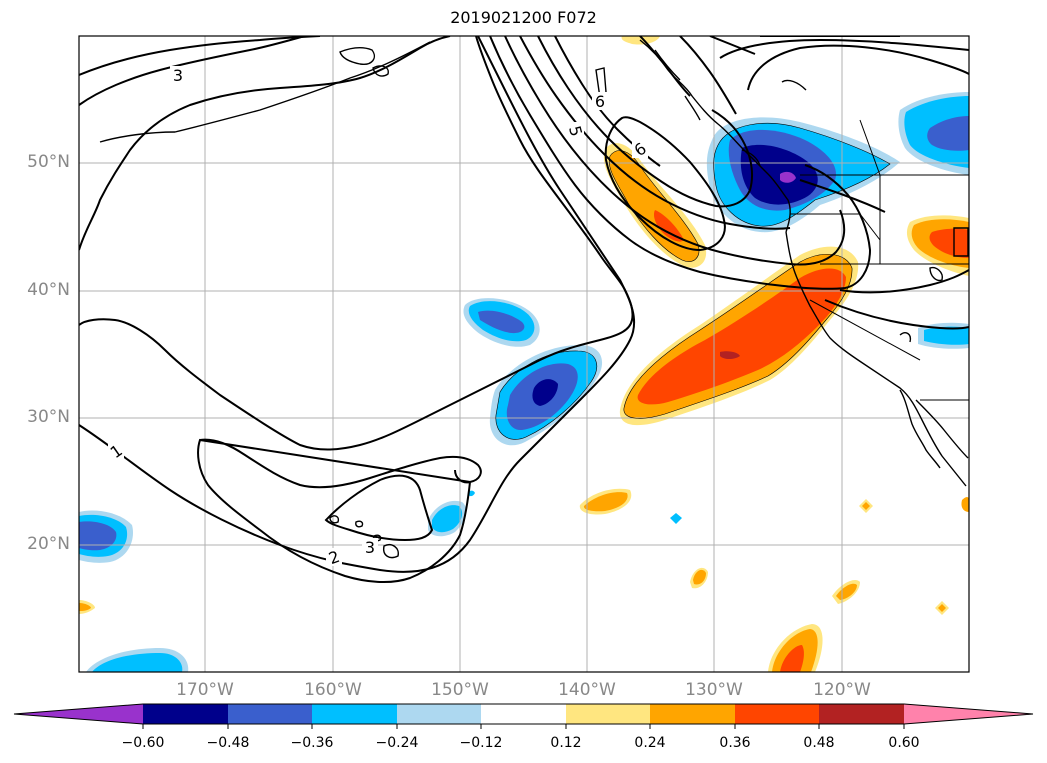  Describe the element at coordinates (866, 506) in the screenshot. I see `positive-anomaly-speck-a-core` at that location.